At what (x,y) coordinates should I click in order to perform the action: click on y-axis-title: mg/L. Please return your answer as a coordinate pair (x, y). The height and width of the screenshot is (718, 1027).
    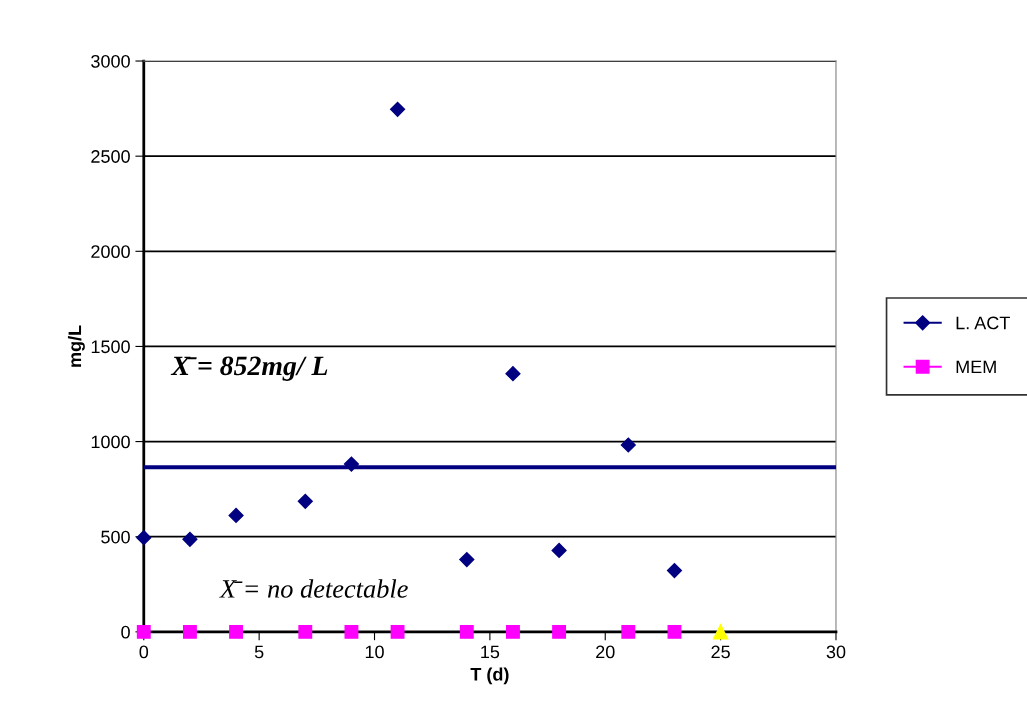
    Looking at the image, I should click on (76, 346).